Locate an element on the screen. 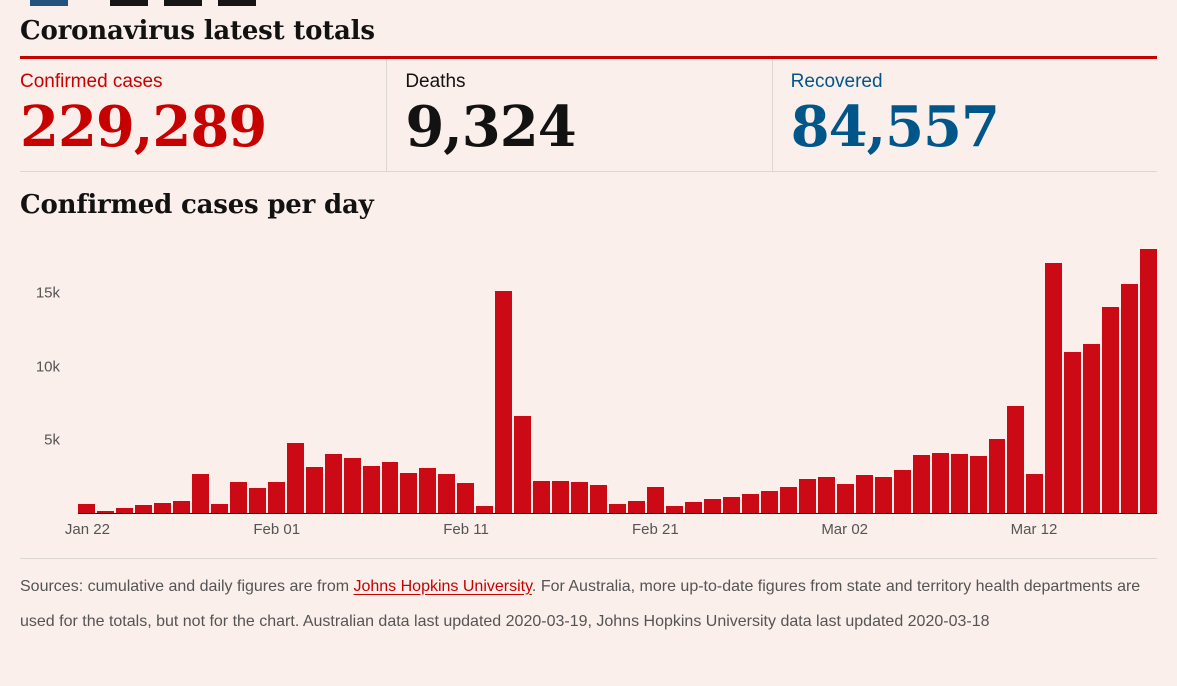 This screenshot has height=686, width=1177. johns-hopkins-university-link: Johns Hopkins University is located at coordinates (442, 586).